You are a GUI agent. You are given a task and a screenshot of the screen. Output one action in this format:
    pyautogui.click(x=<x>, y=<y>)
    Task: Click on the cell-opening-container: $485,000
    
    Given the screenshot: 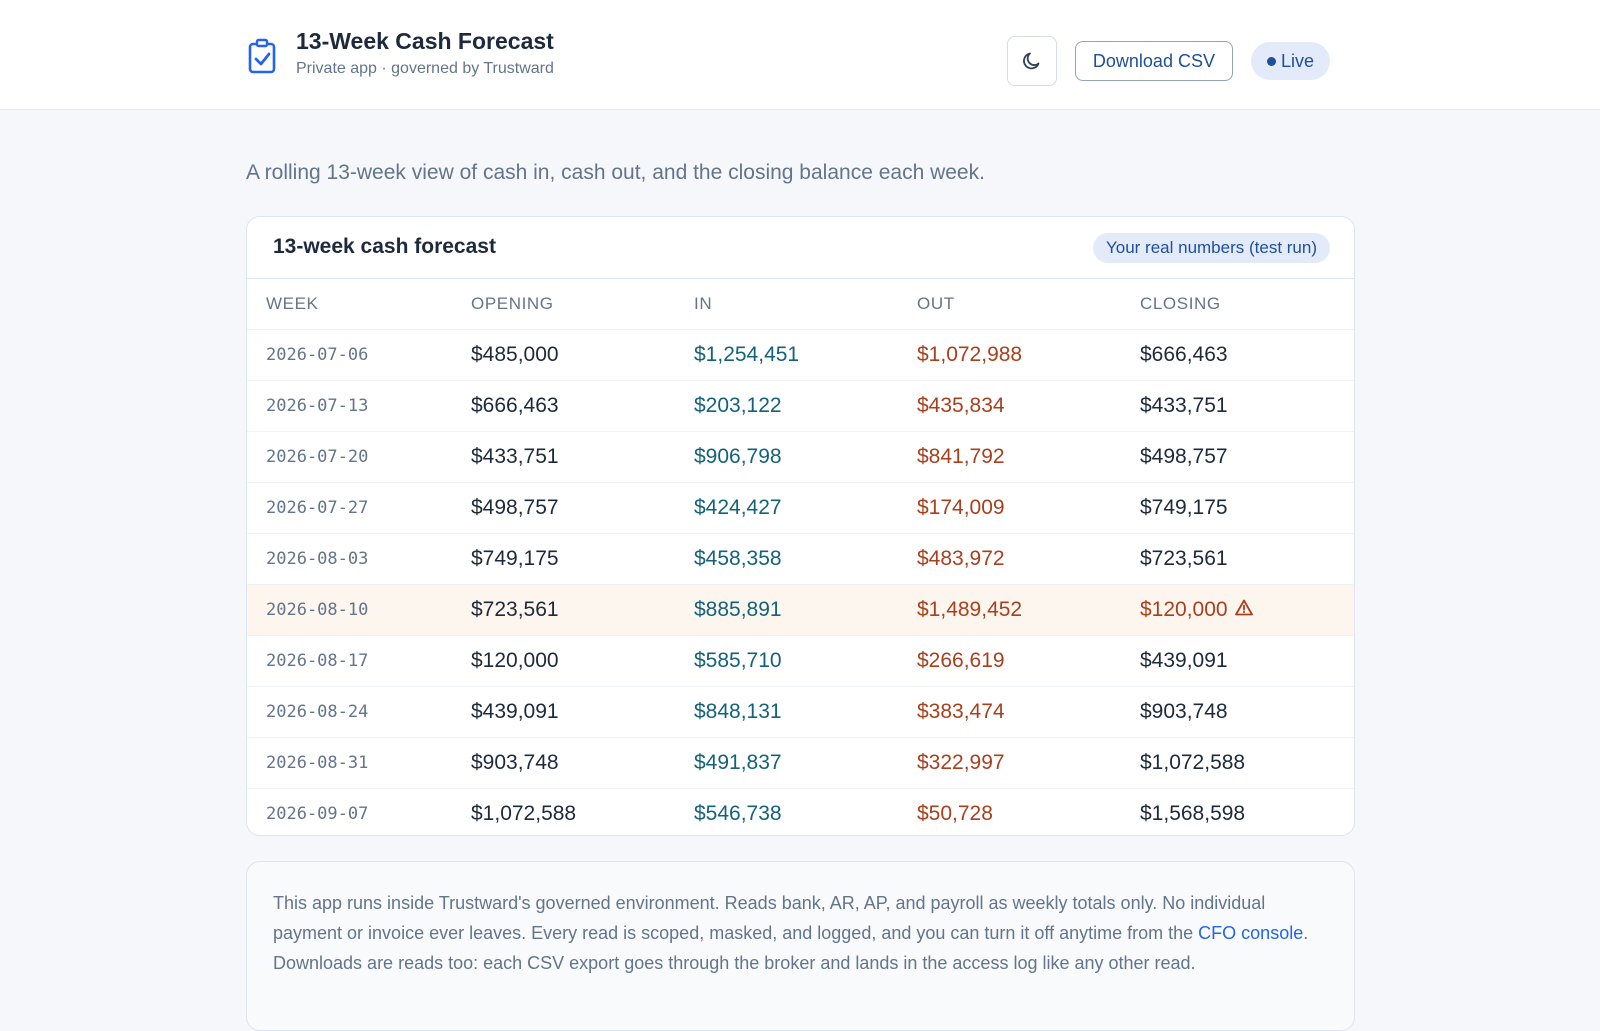 What is the action you would take?
    pyautogui.click(x=582, y=355)
    